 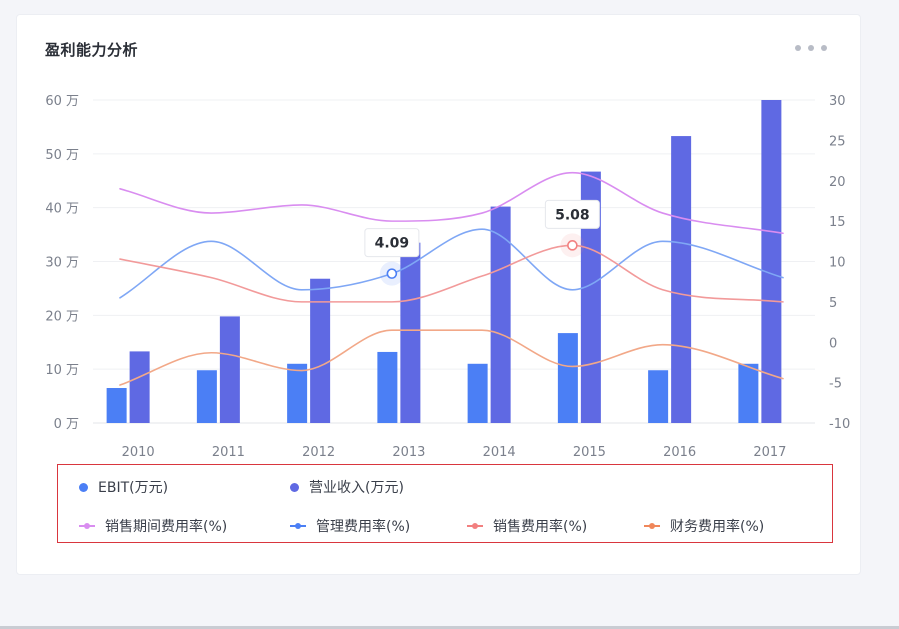 What do you see at coordinates (499, 452) in the screenshot?
I see `x-tick-label: 2014` at bounding box center [499, 452].